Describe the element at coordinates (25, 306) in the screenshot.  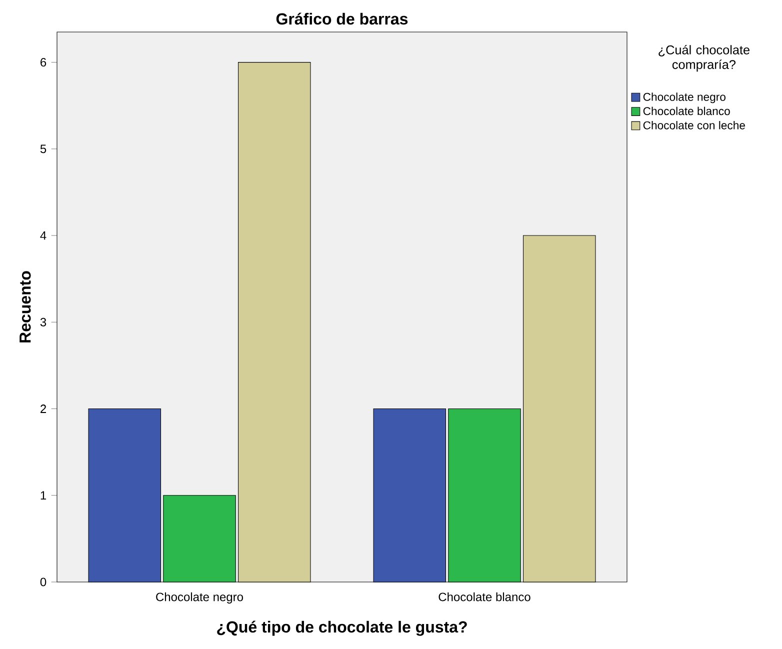
I see `y-axis-title: Recuento` at that location.